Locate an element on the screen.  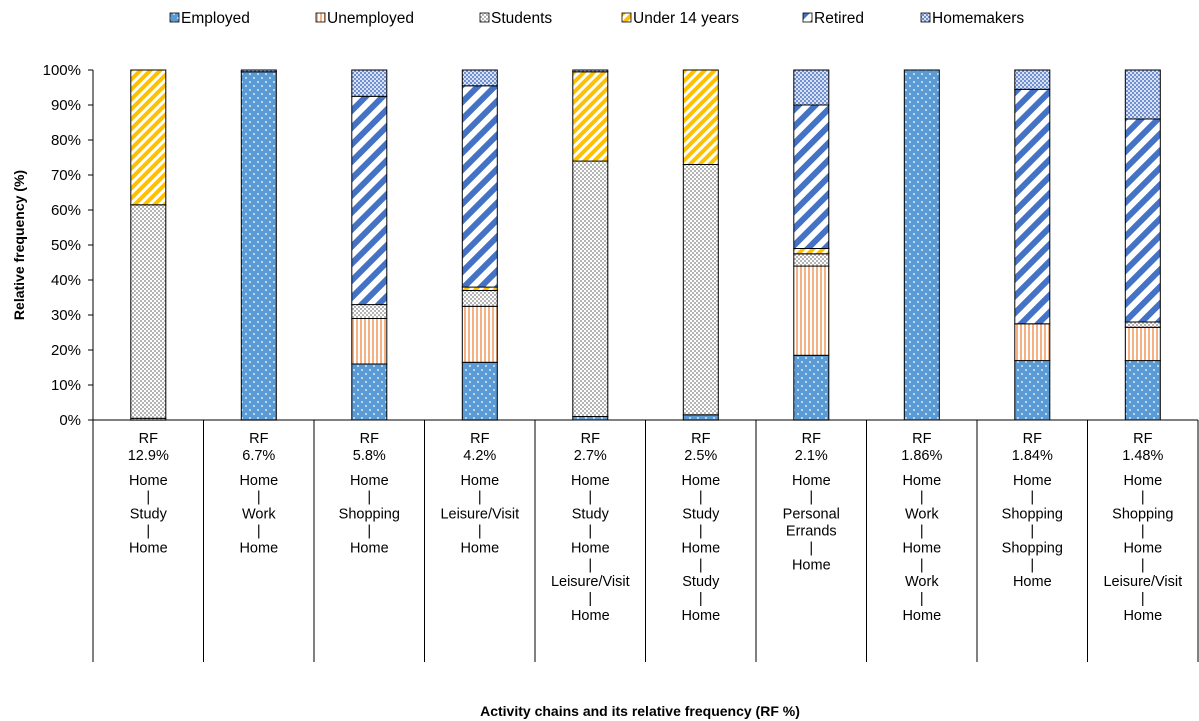
y-tick-label: 40% is located at coordinates (66, 280).